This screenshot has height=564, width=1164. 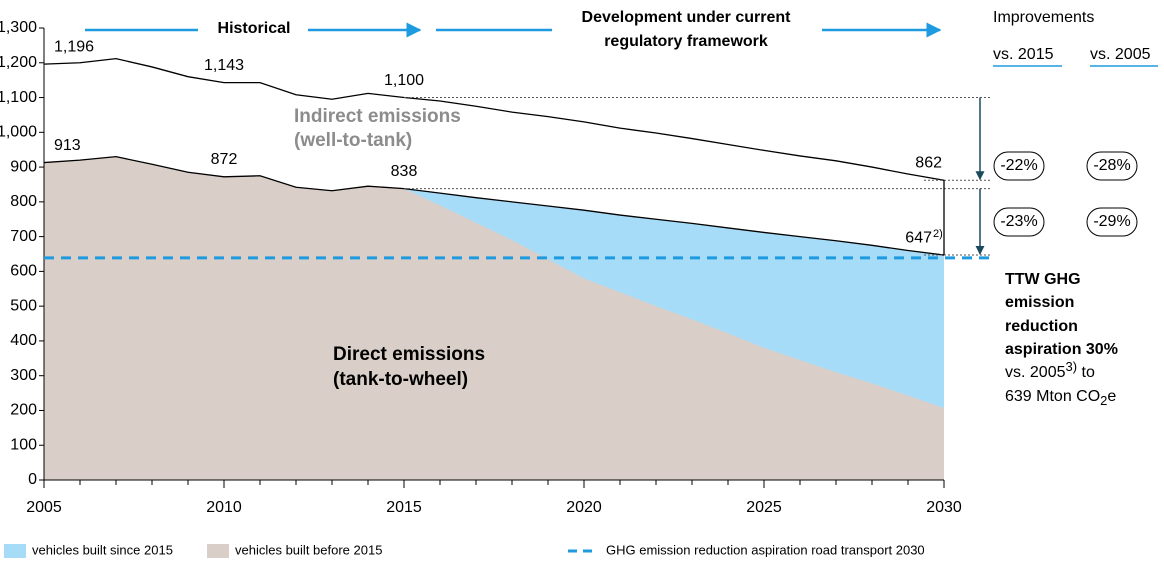 I want to click on improvements-column: vs. 2005, so click(x=1120, y=54).